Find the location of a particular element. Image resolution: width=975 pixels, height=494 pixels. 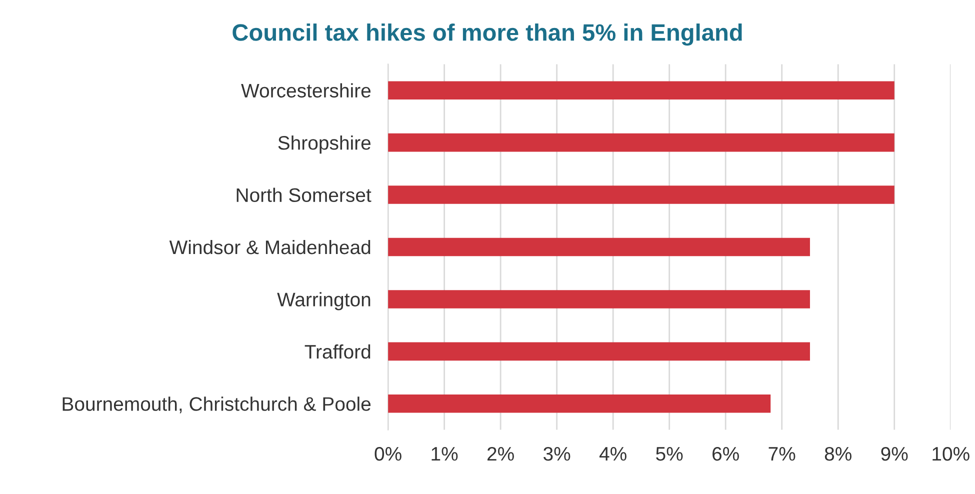

y-tick-label: Warrington is located at coordinates (323, 301).